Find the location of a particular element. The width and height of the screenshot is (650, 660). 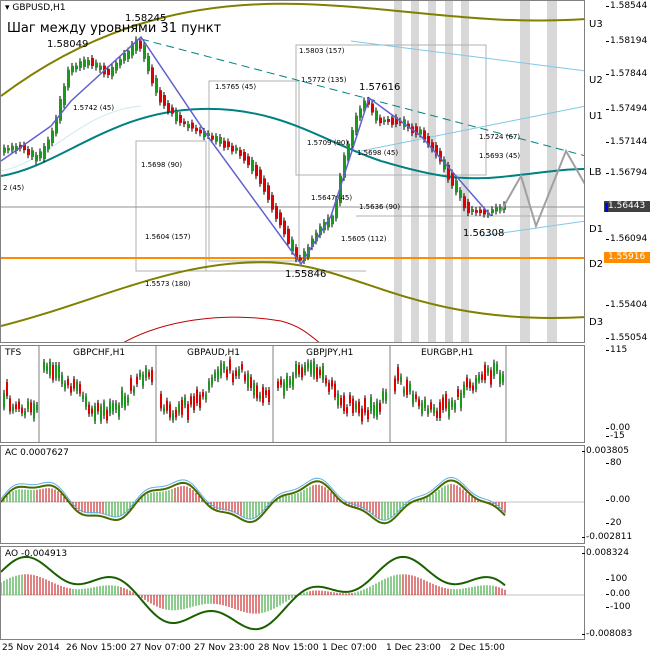

ao-pane: AO -0.004913 is located at coordinates (292, 593).